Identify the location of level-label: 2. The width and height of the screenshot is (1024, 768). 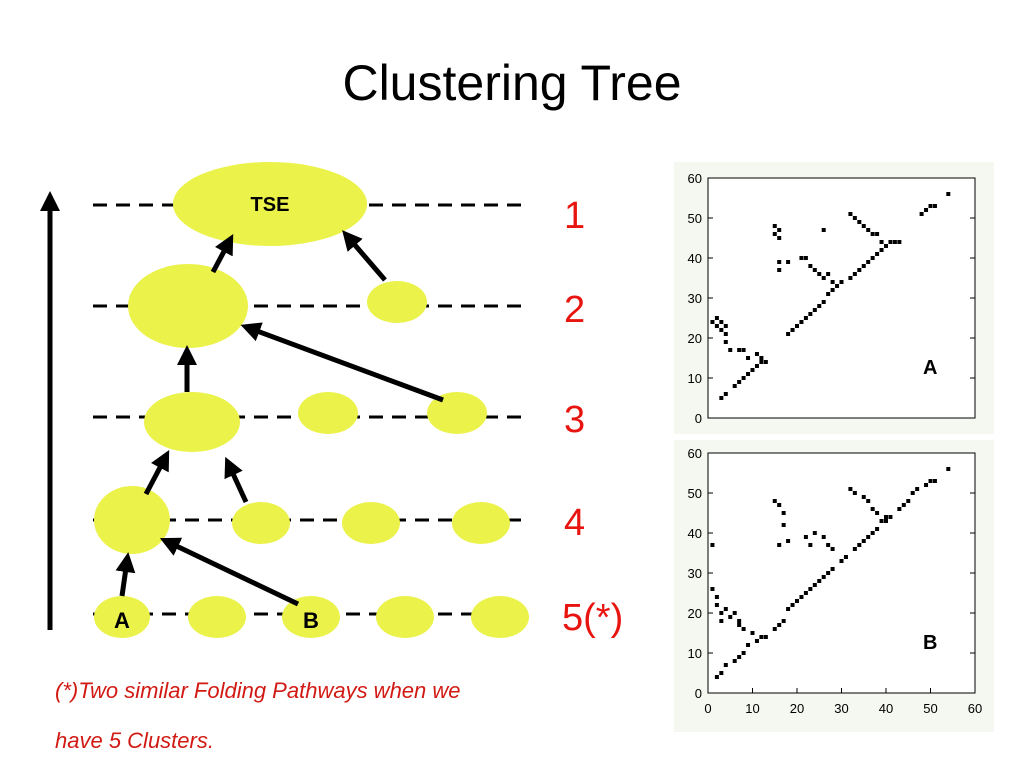
(574, 310).